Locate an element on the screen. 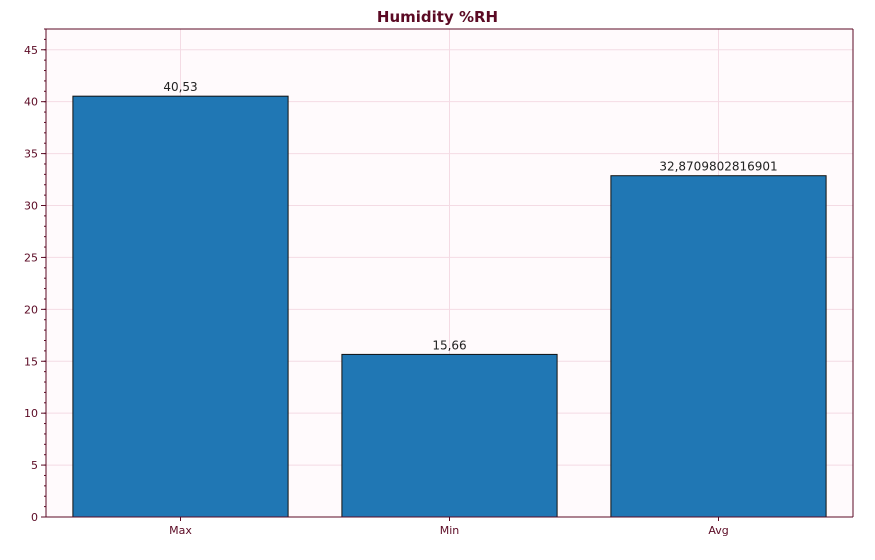  x-tick-label: Min is located at coordinates (450, 530).